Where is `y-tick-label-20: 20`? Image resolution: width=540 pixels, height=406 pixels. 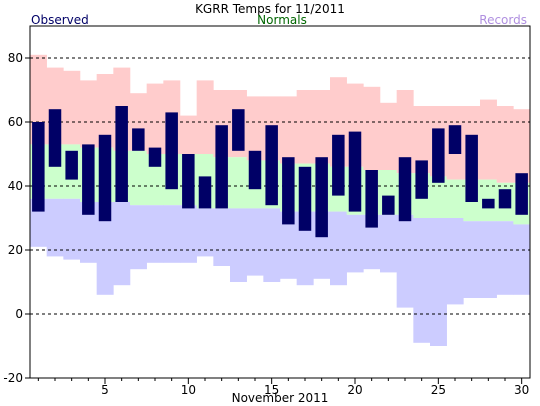
y-tick-label-20: 20 is located at coordinates (15, 250).